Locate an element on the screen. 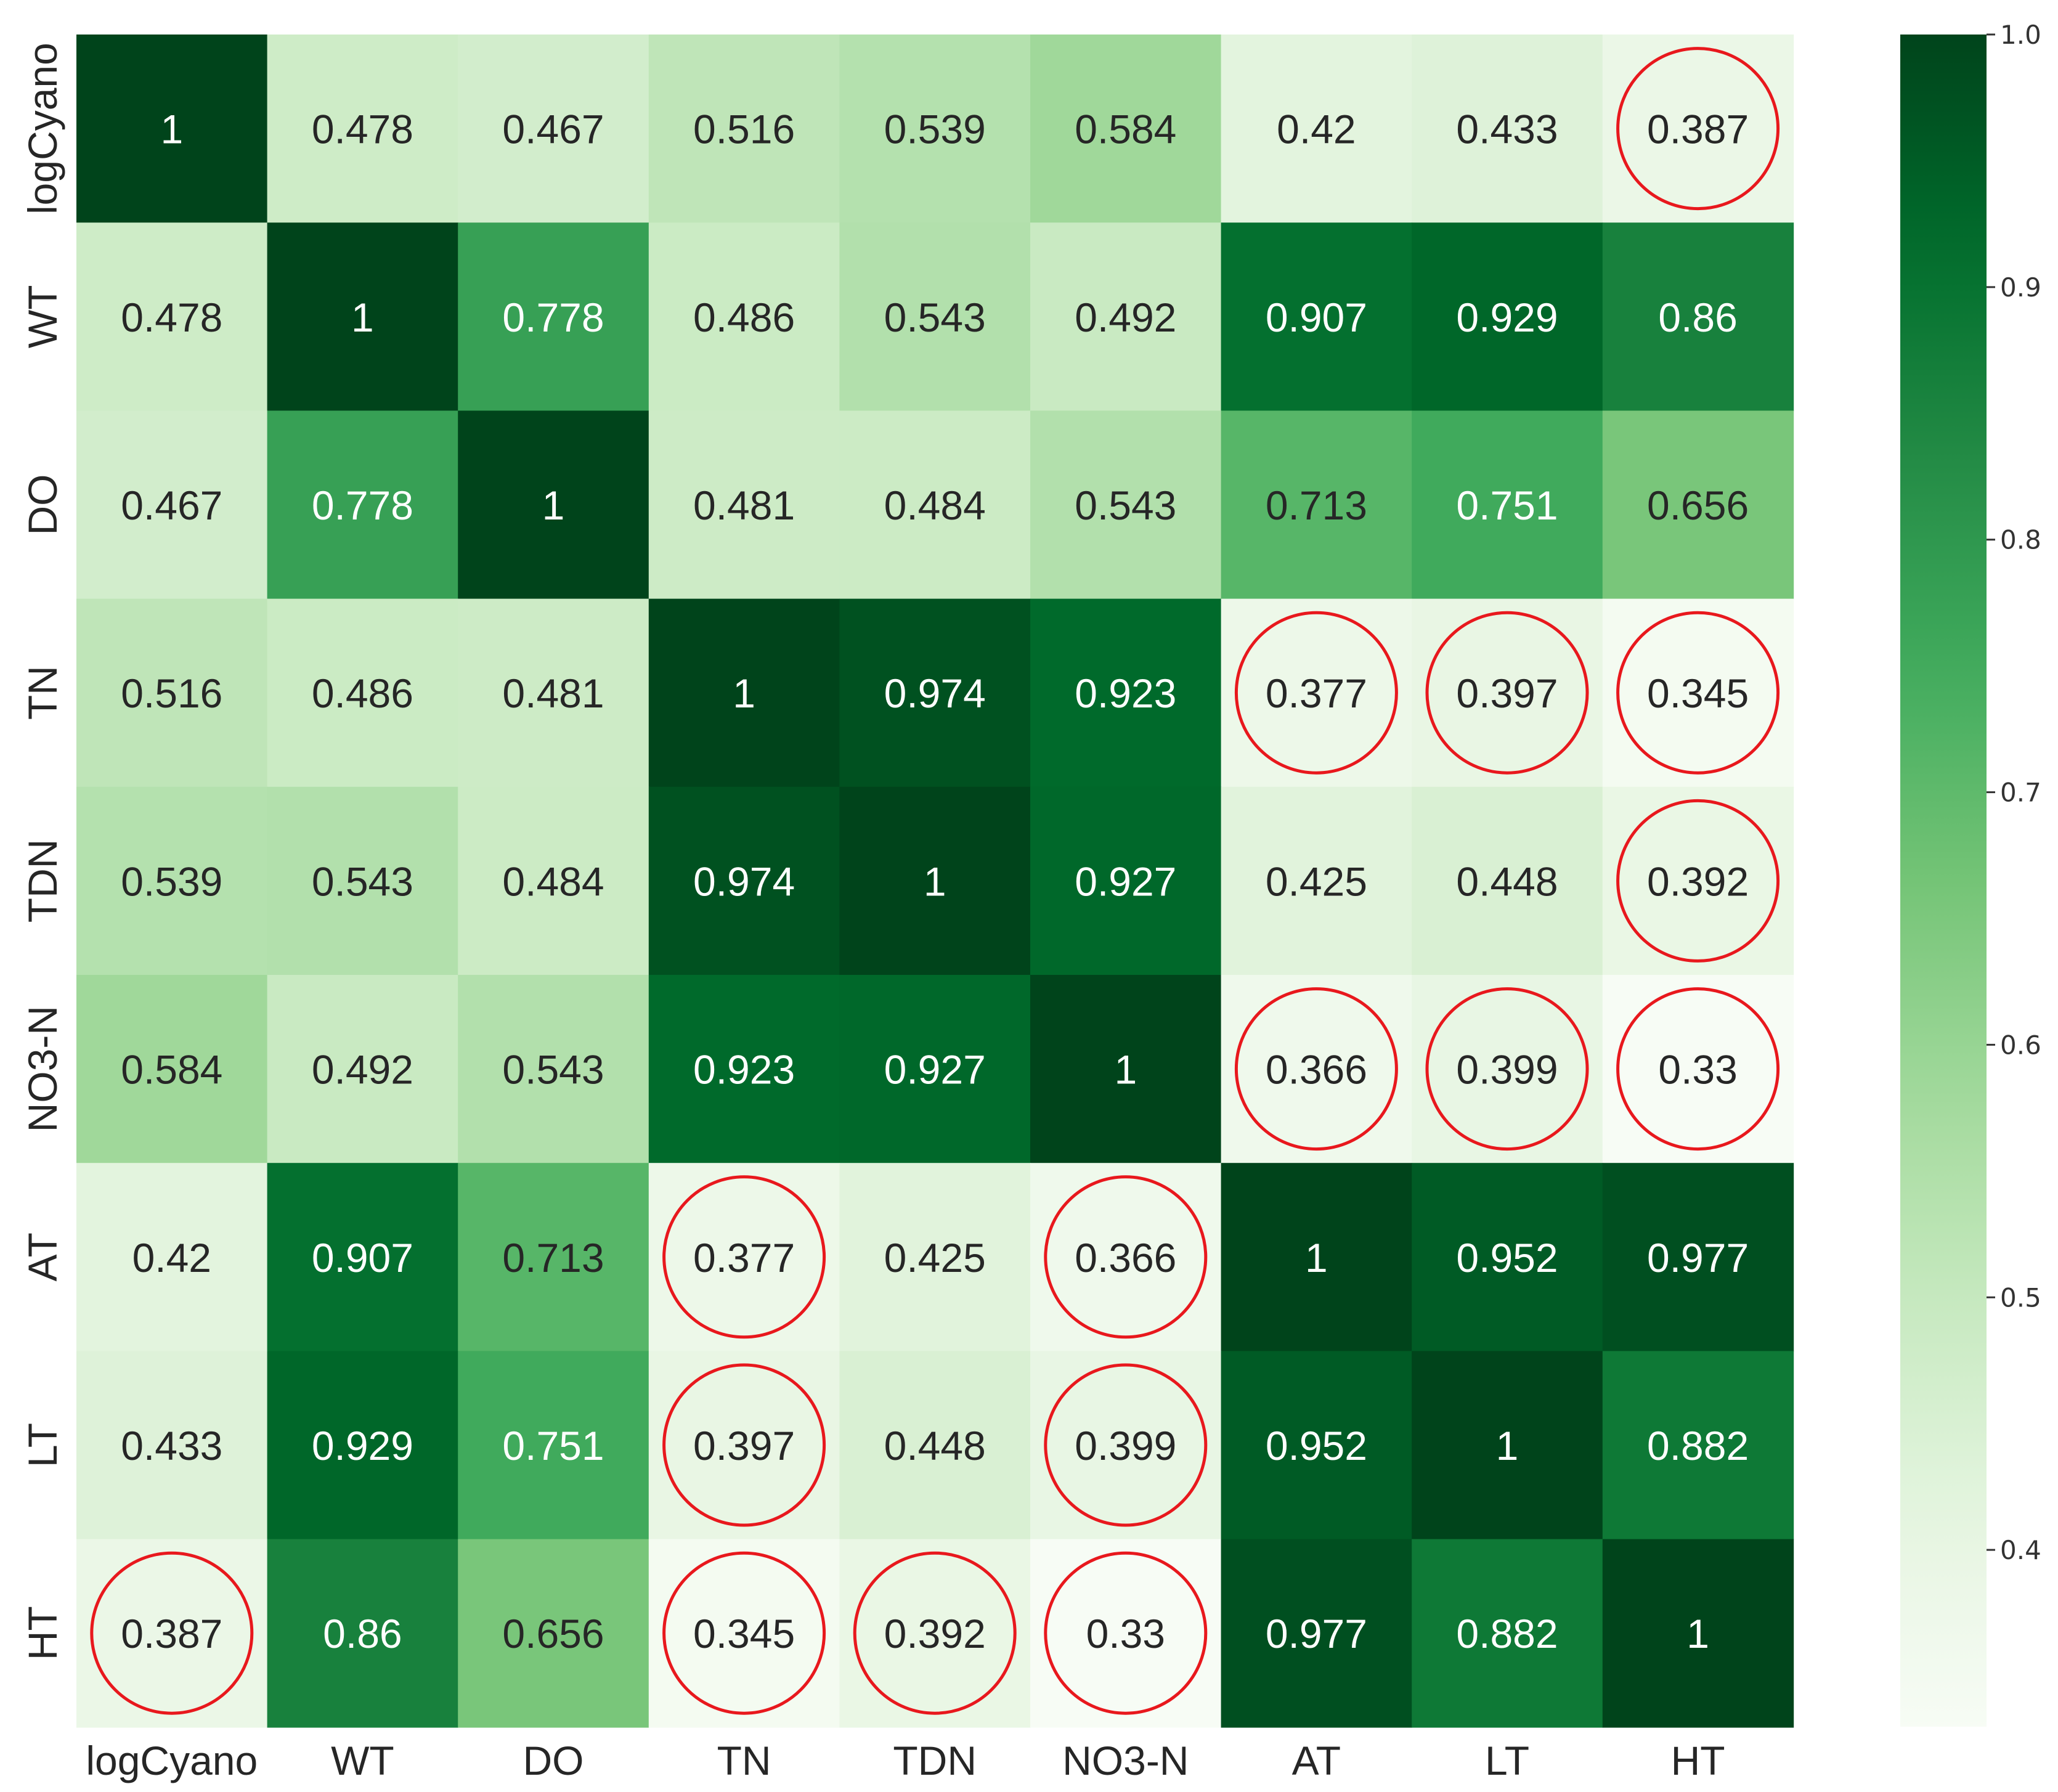  cell-value-label: 0.399 is located at coordinates (1507, 1070).